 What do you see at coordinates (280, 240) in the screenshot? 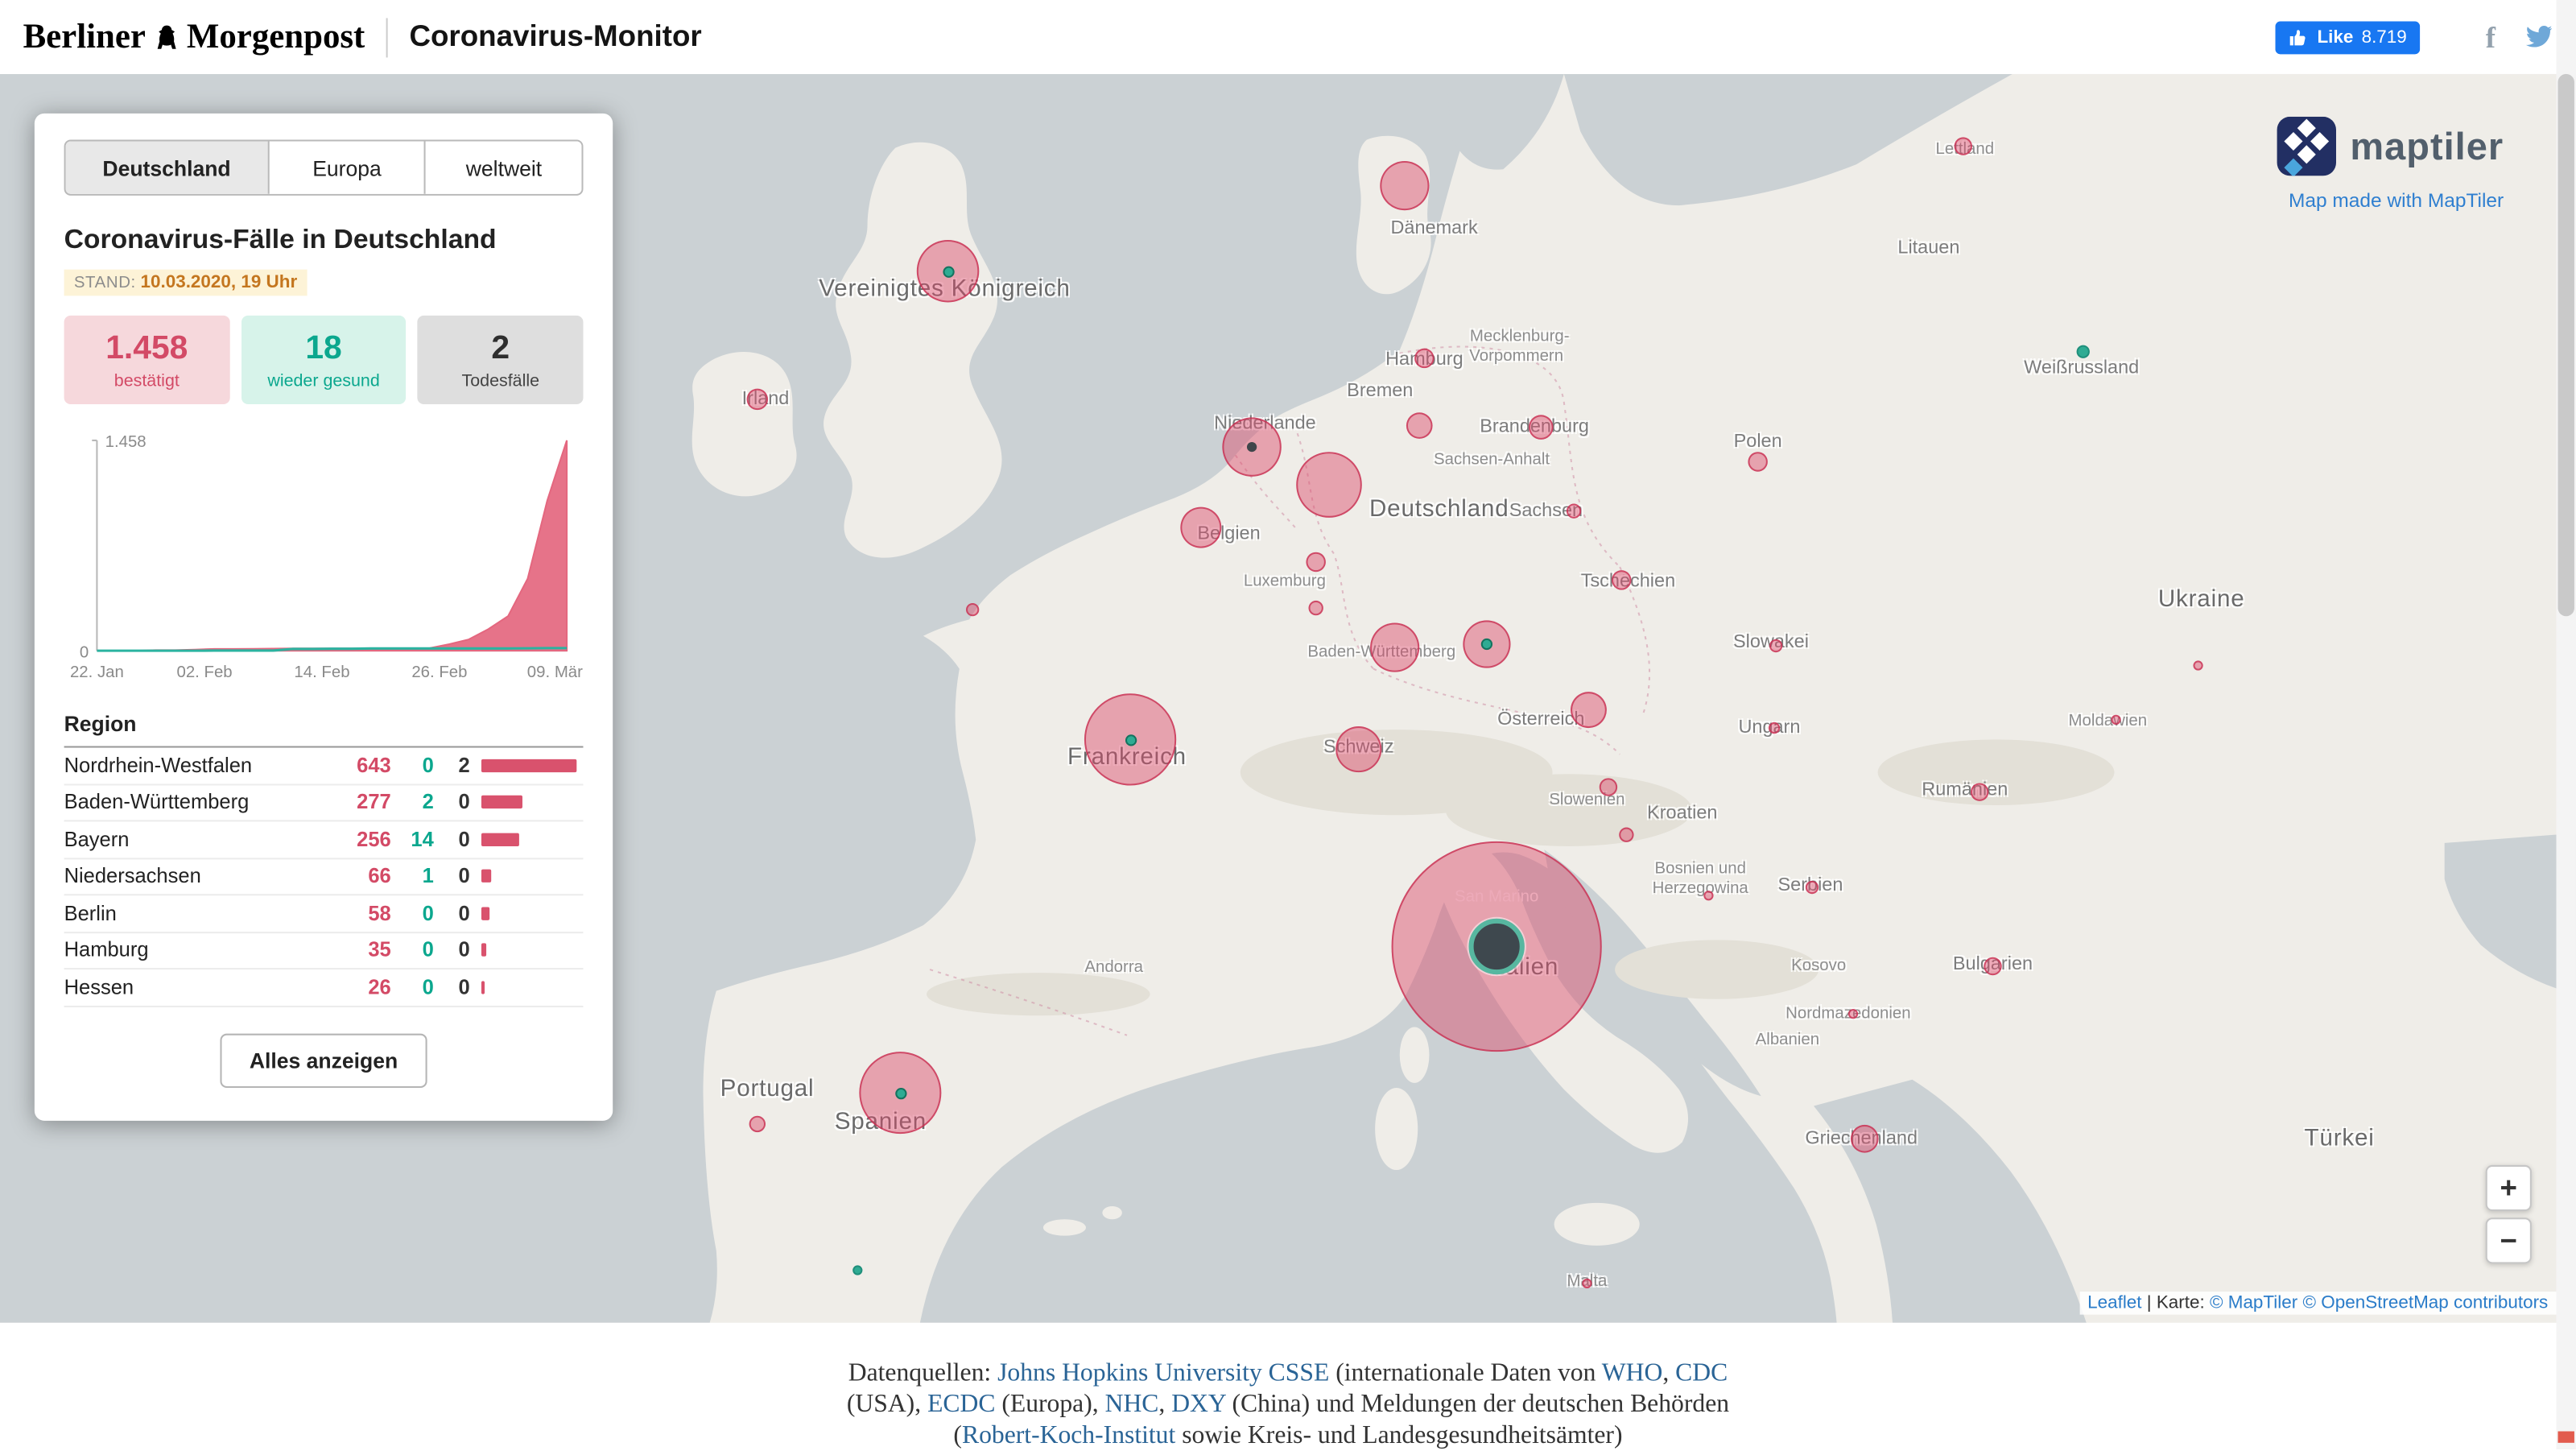
I see `panel-title: Coronavirus-Fälle in Deutschland` at bounding box center [280, 240].